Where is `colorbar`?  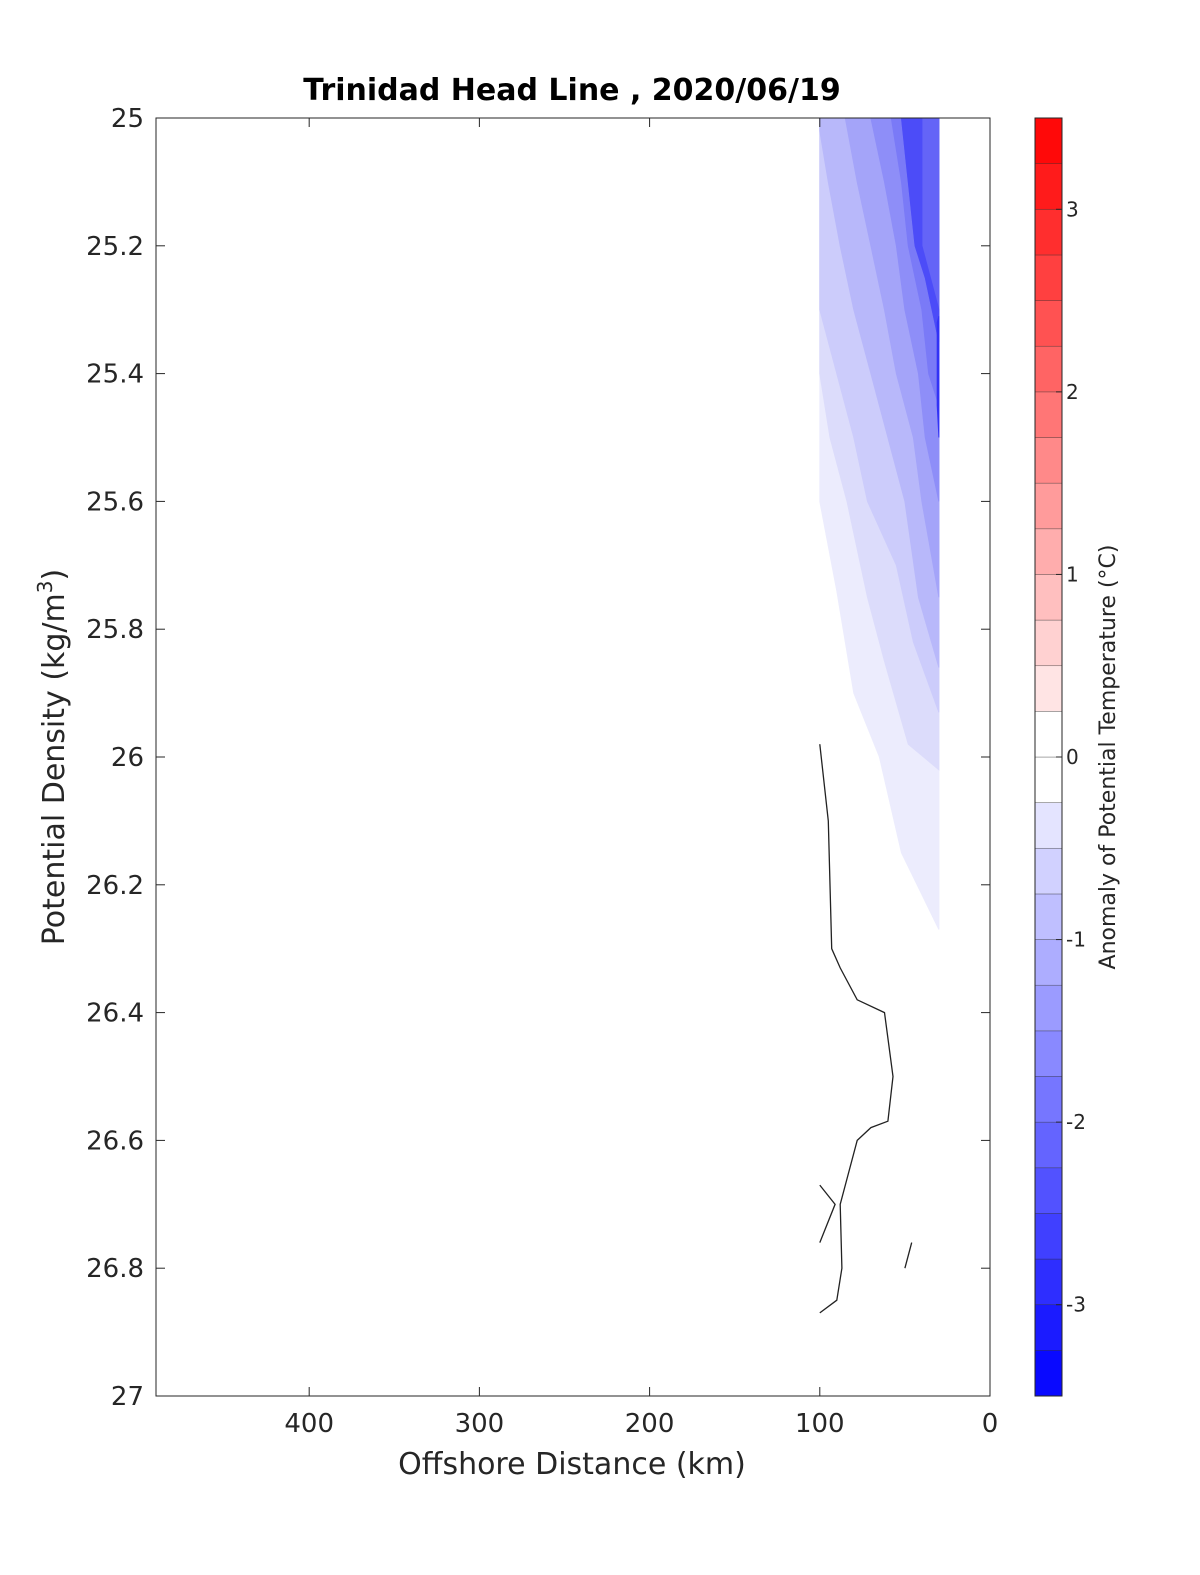 colorbar is located at coordinates (1048, 757).